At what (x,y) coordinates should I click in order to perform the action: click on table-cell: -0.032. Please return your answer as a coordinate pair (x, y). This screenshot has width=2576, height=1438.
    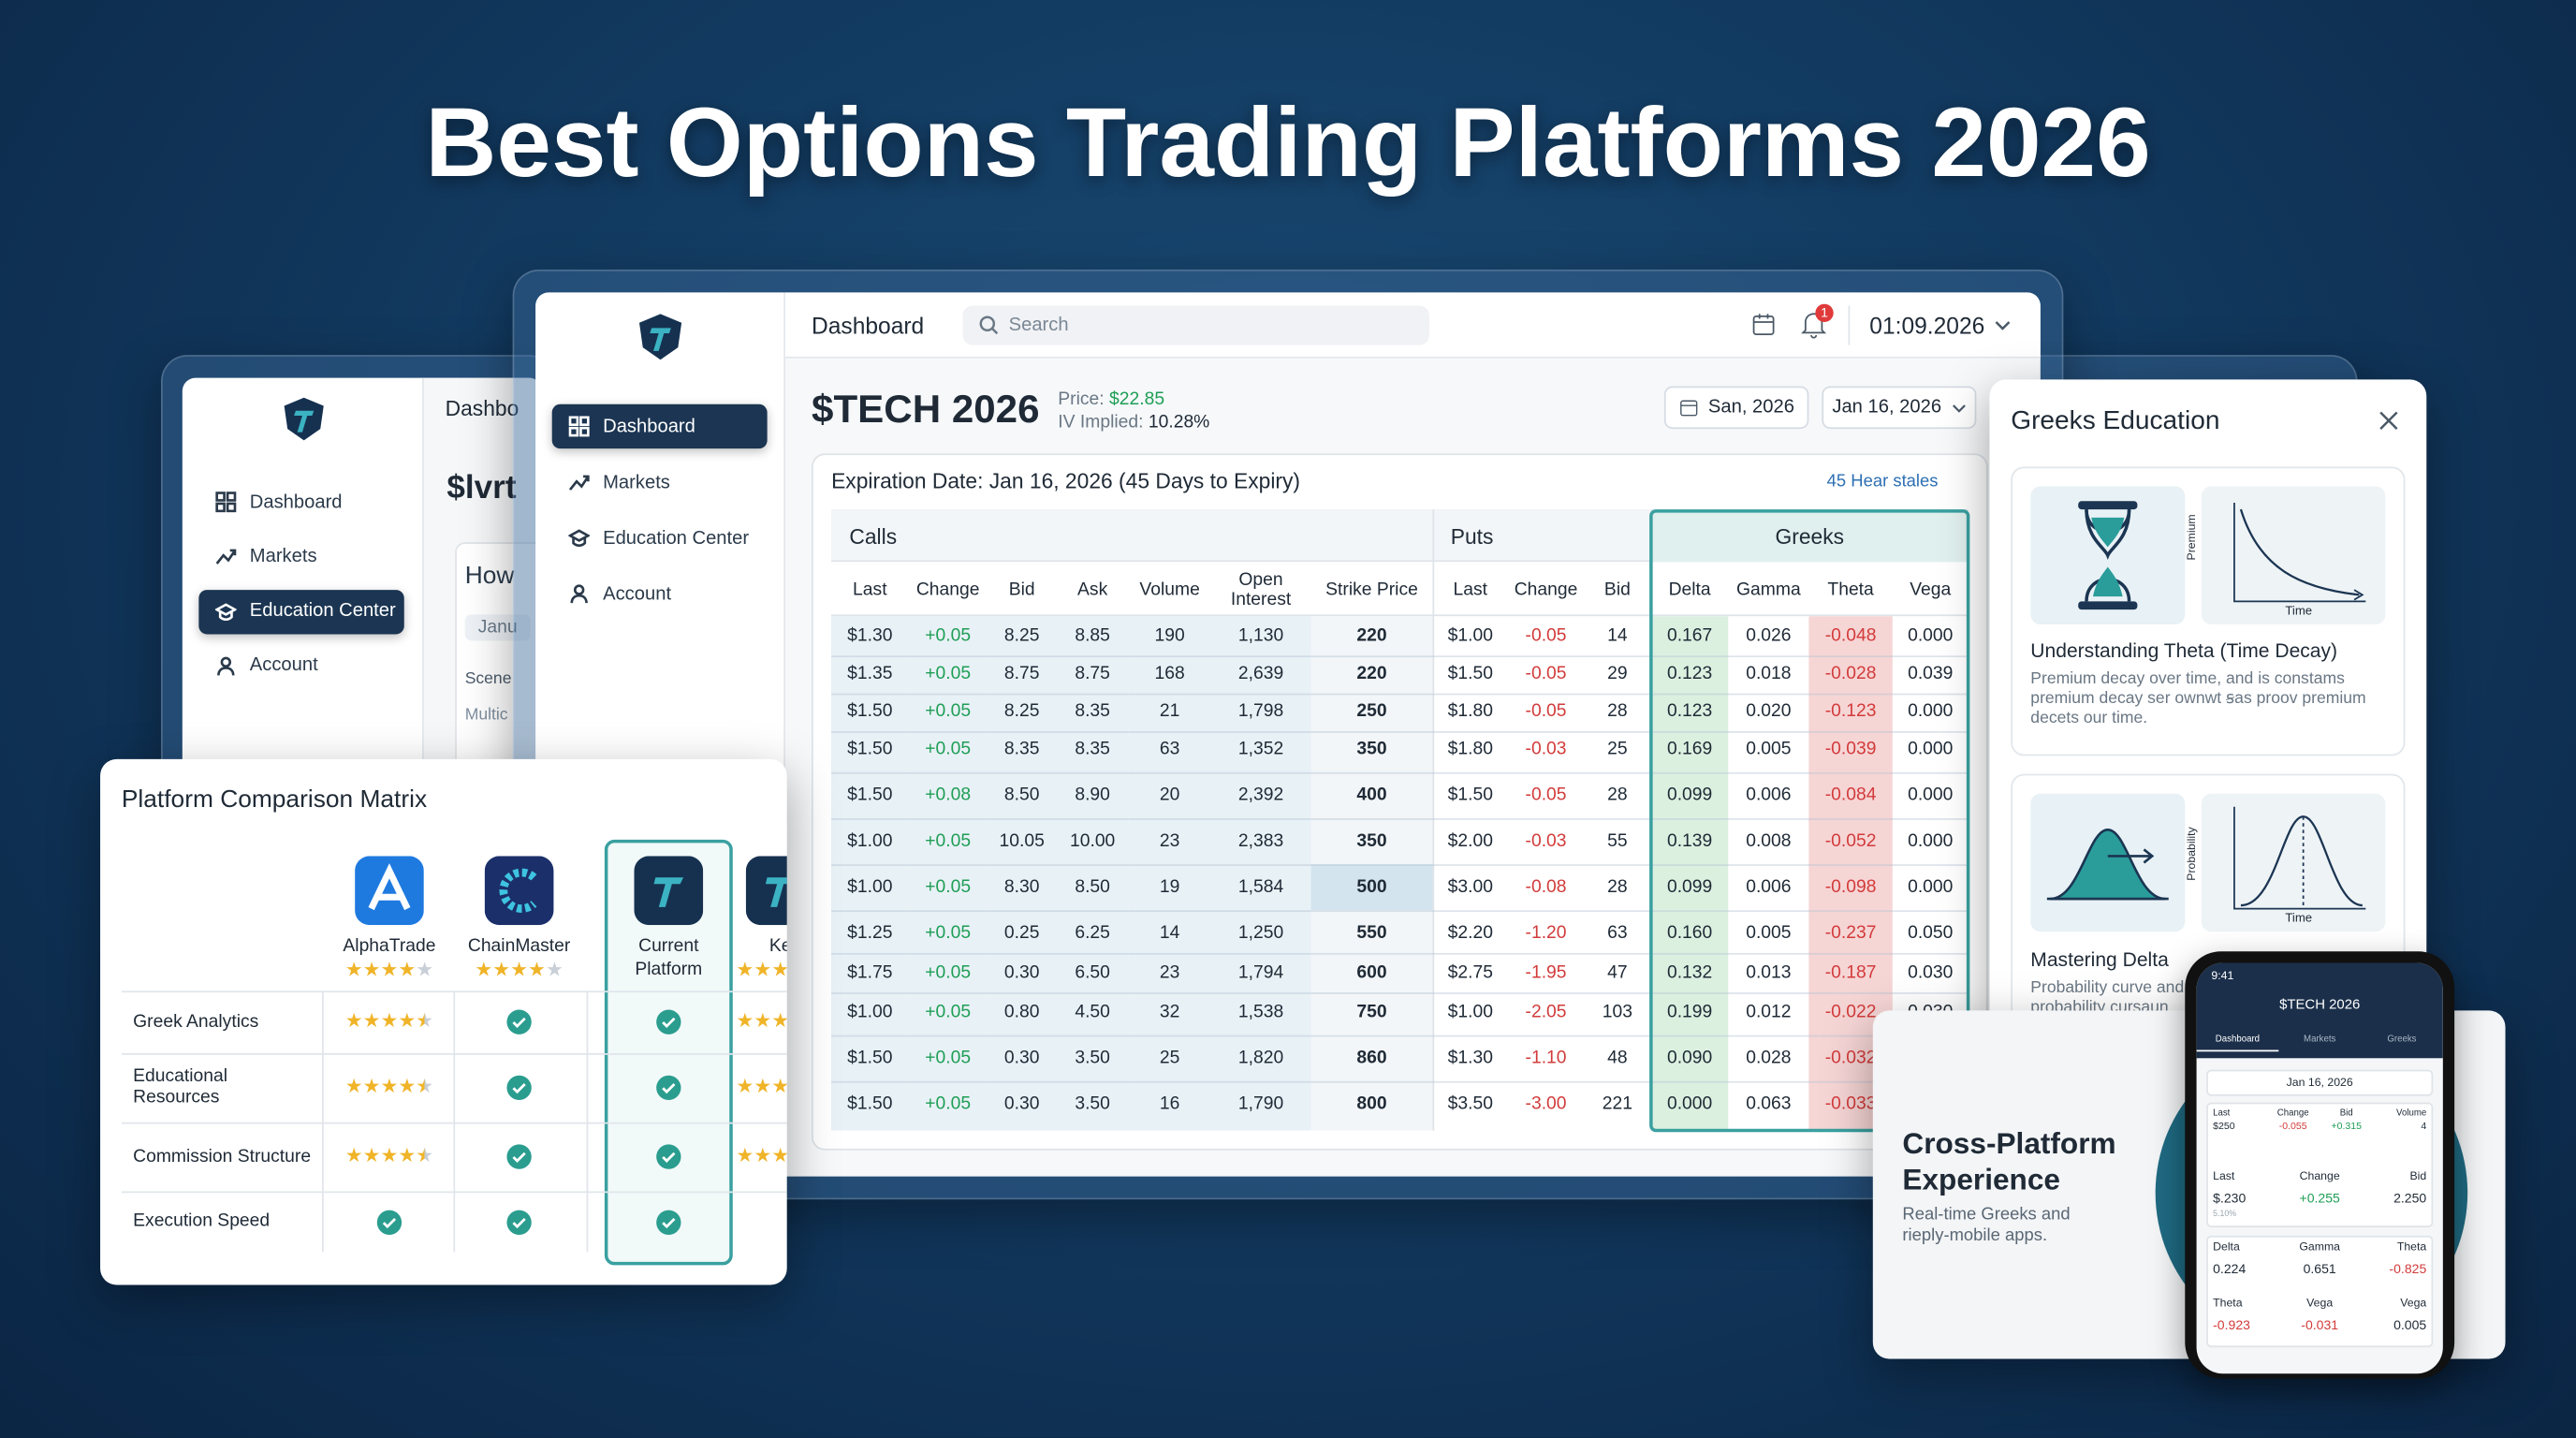
    Looking at the image, I should click on (1850, 1058).